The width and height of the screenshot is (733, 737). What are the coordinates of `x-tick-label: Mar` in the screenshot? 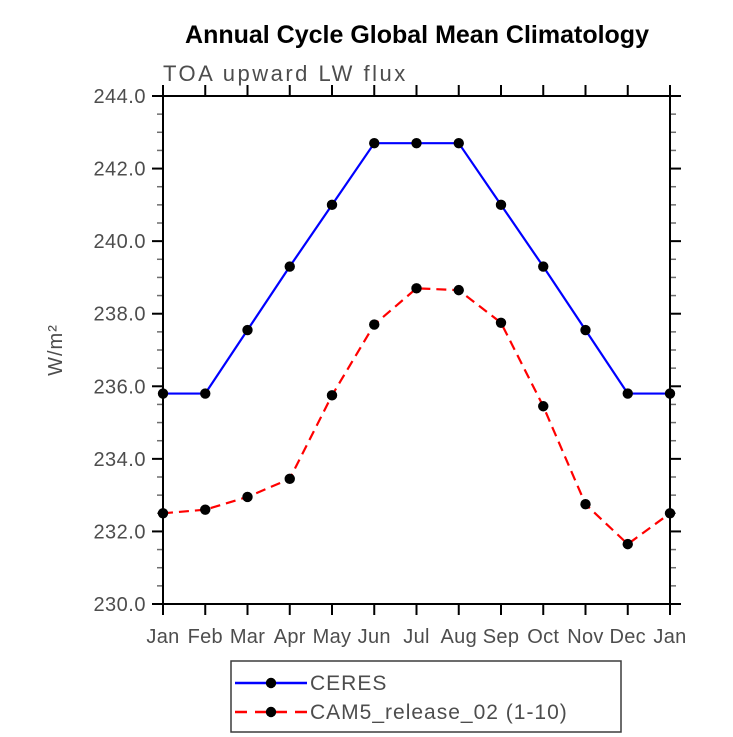 It's located at (247, 637).